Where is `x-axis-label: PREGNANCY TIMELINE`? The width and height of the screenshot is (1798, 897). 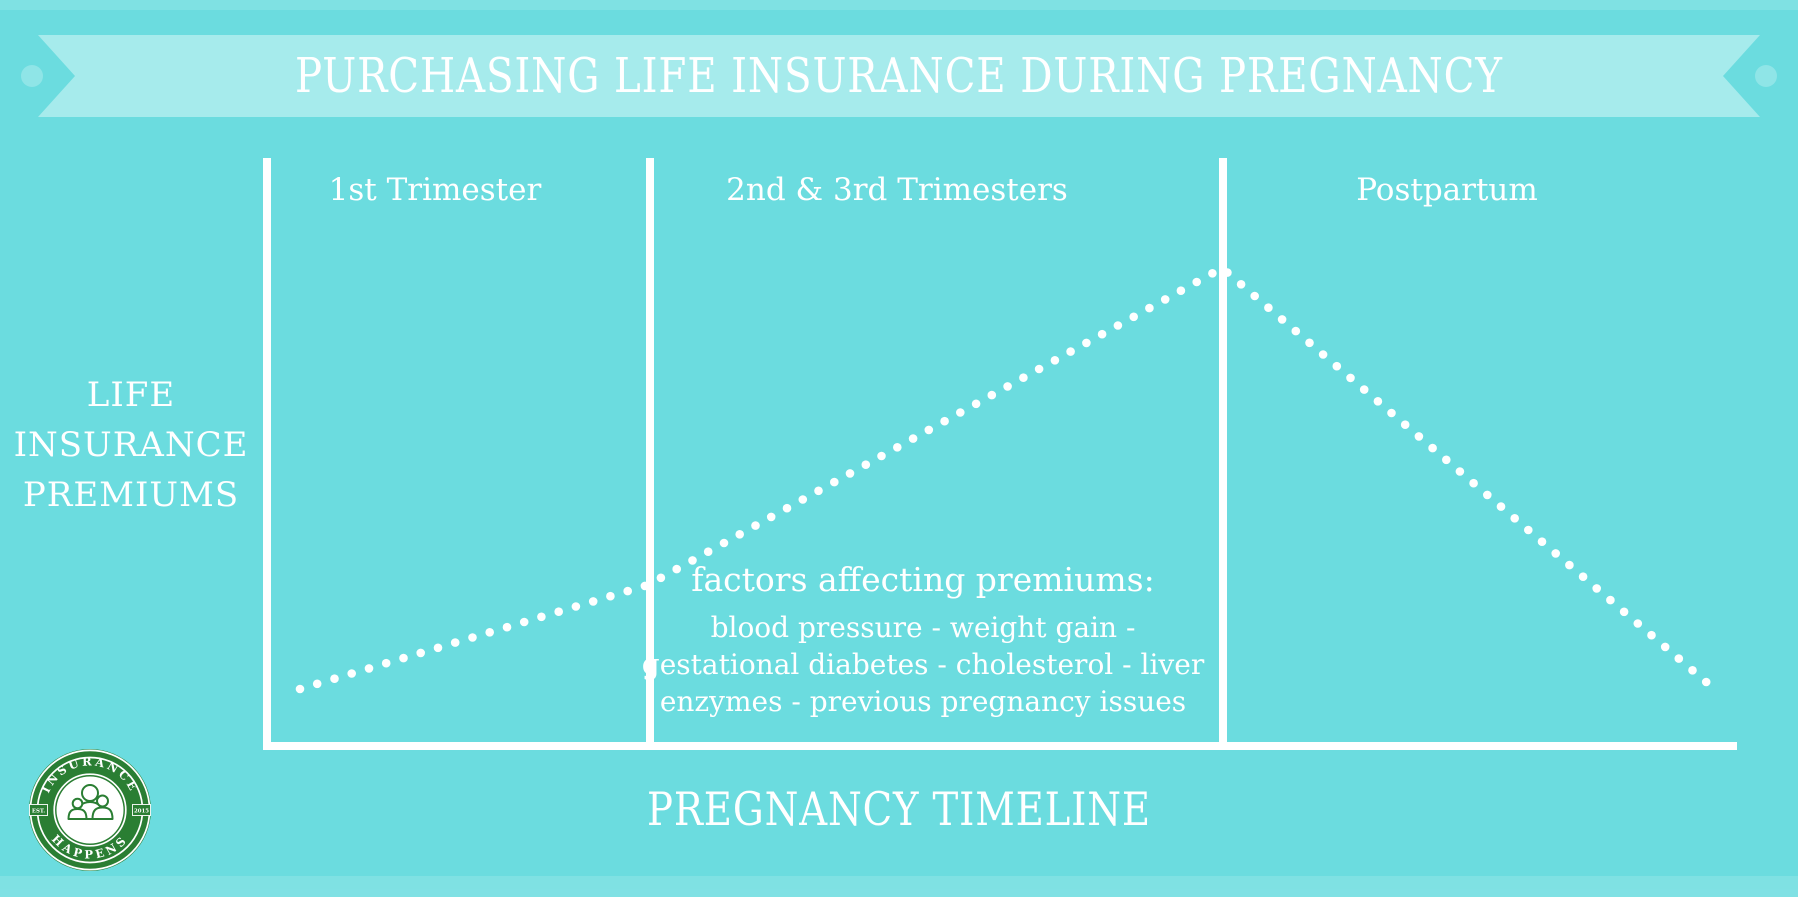
x-axis-label: PREGNANCY TIMELINE is located at coordinates (899, 809).